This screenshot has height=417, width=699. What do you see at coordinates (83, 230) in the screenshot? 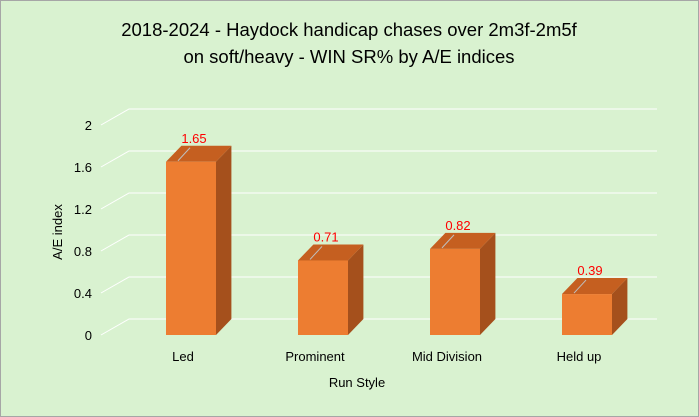
I see `y-axis-ticks: 0 0.4 0.8 1.2 1.6 2` at bounding box center [83, 230].